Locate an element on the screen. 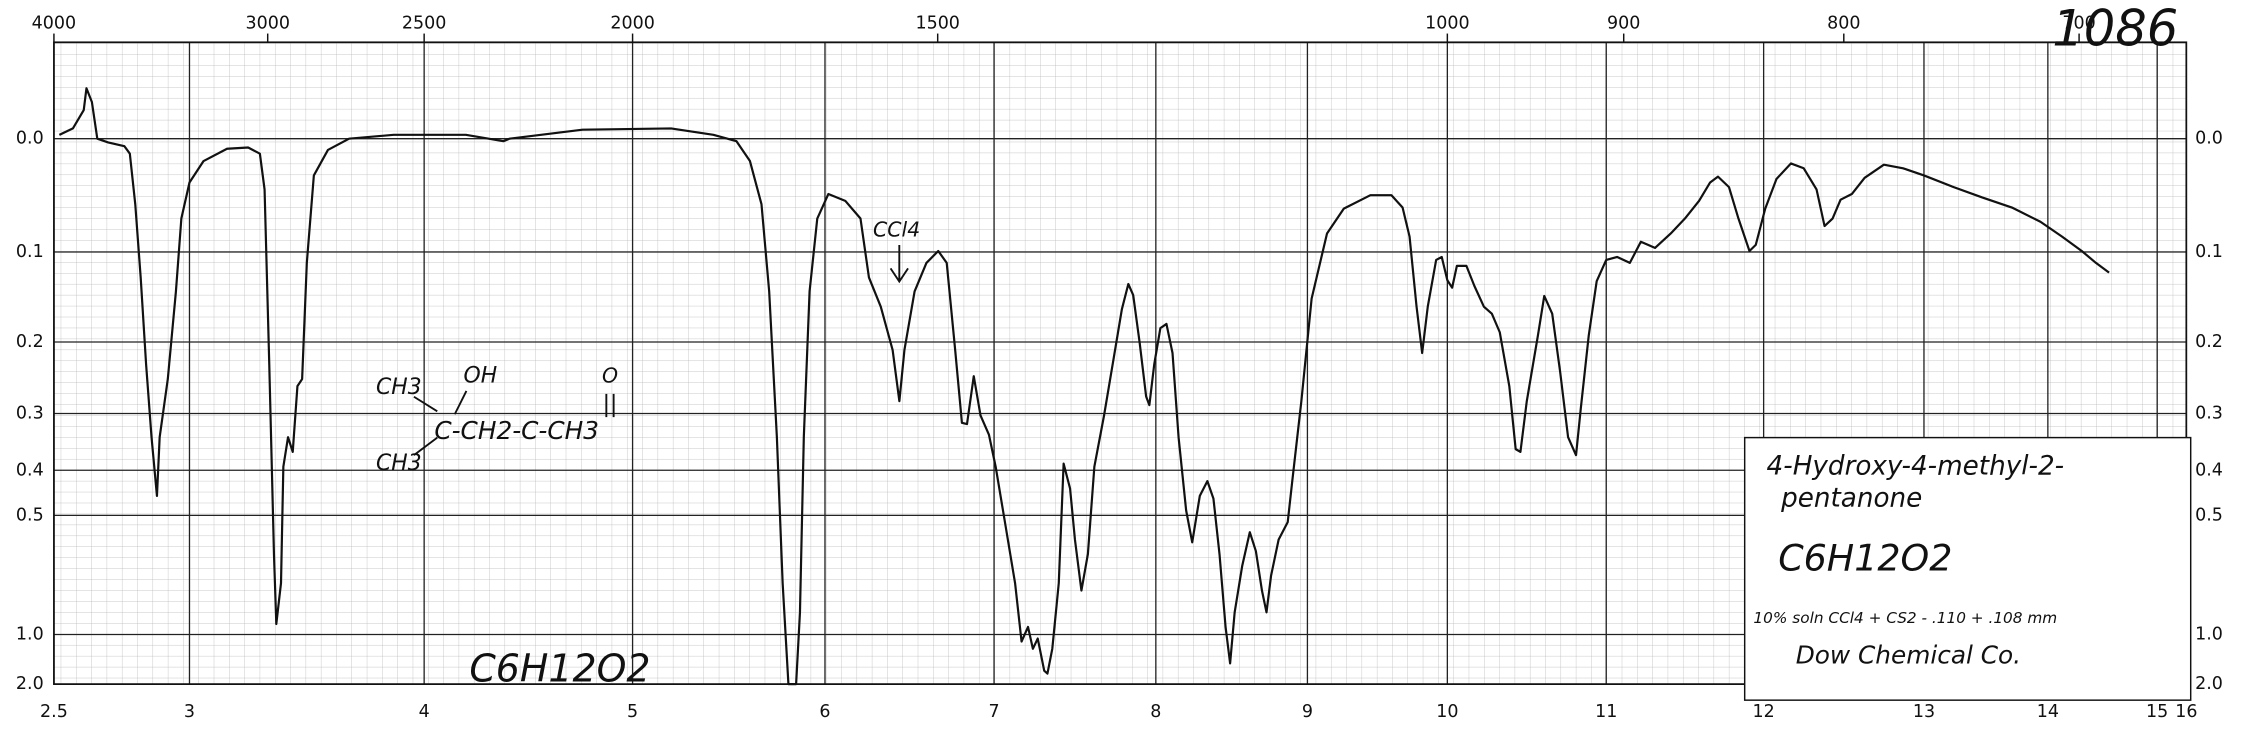 Image resolution: width=2249 pixels, height=741 pixels. y-tick-label: 0.4 is located at coordinates (30, 470).